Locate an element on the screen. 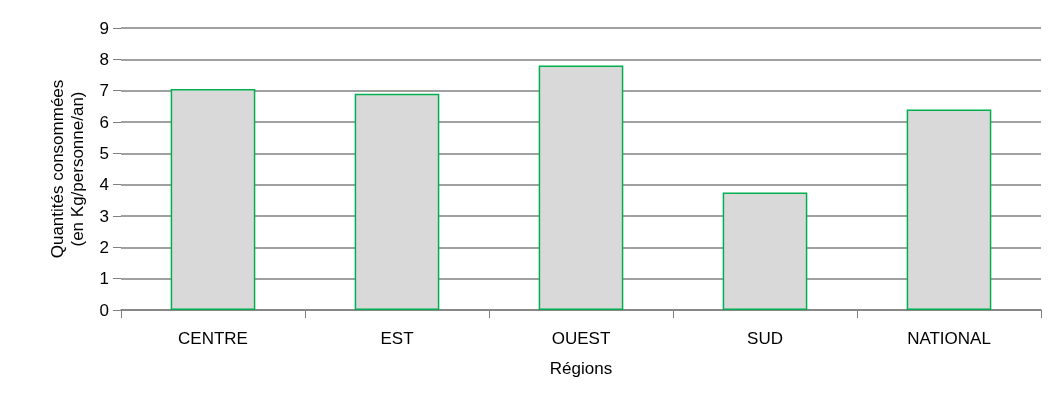 The height and width of the screenshot is (403, 1061). y-tick-label: 8 is located at coordinates (104, 59).